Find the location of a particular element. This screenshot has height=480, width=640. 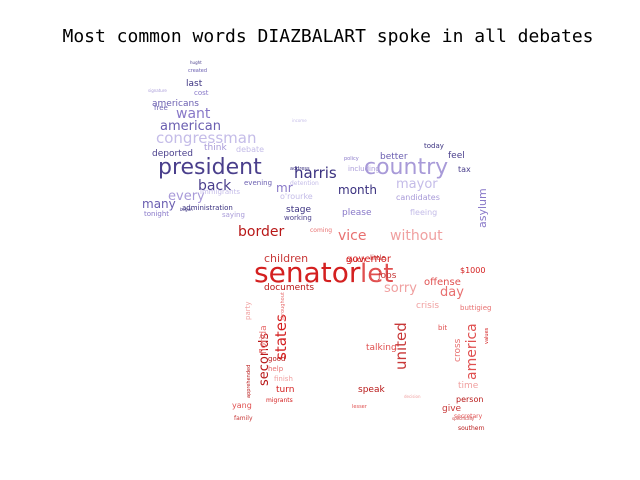

cloud-word: turn is located at coordinates (285, 390).